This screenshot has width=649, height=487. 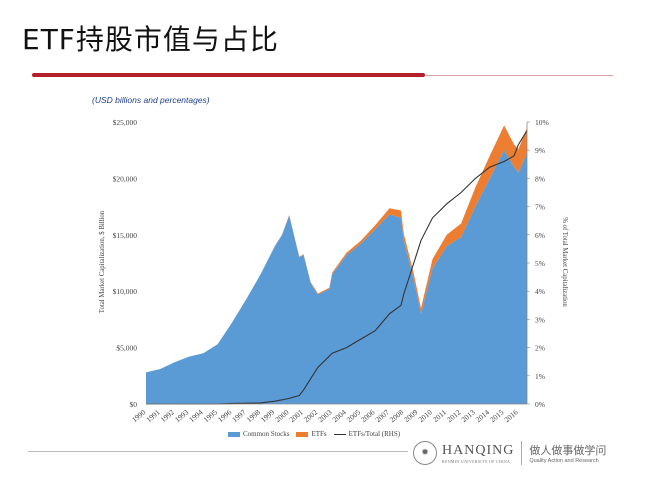 I want to click on y-tick-label: $10,000, so click(x=125, y=291).